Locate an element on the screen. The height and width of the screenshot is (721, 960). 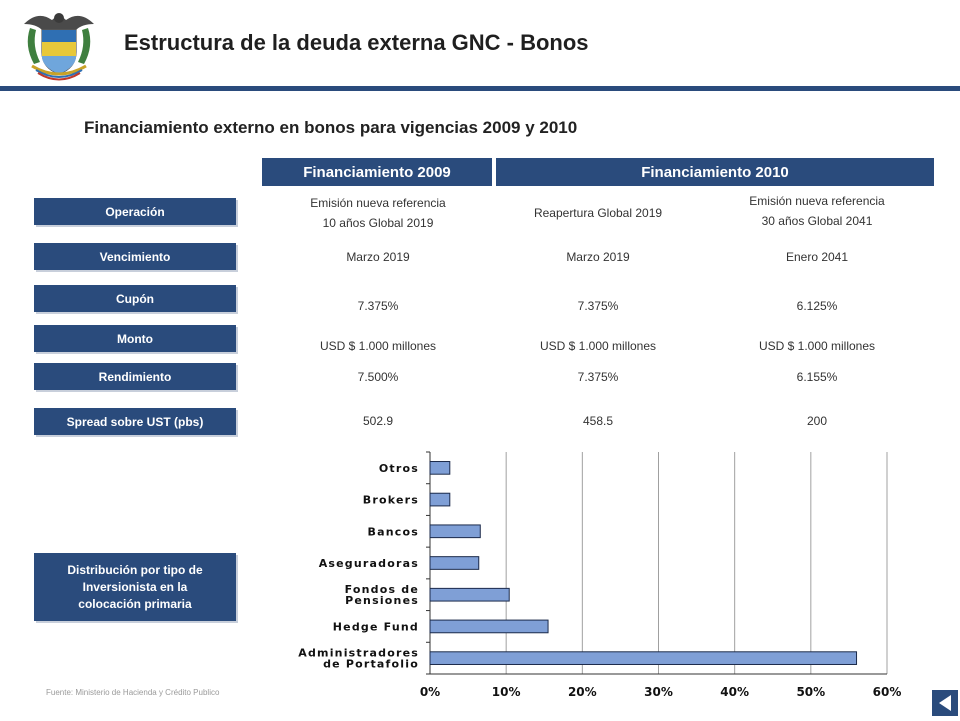
category-label: Administradores is located at coordinates (358, 653).